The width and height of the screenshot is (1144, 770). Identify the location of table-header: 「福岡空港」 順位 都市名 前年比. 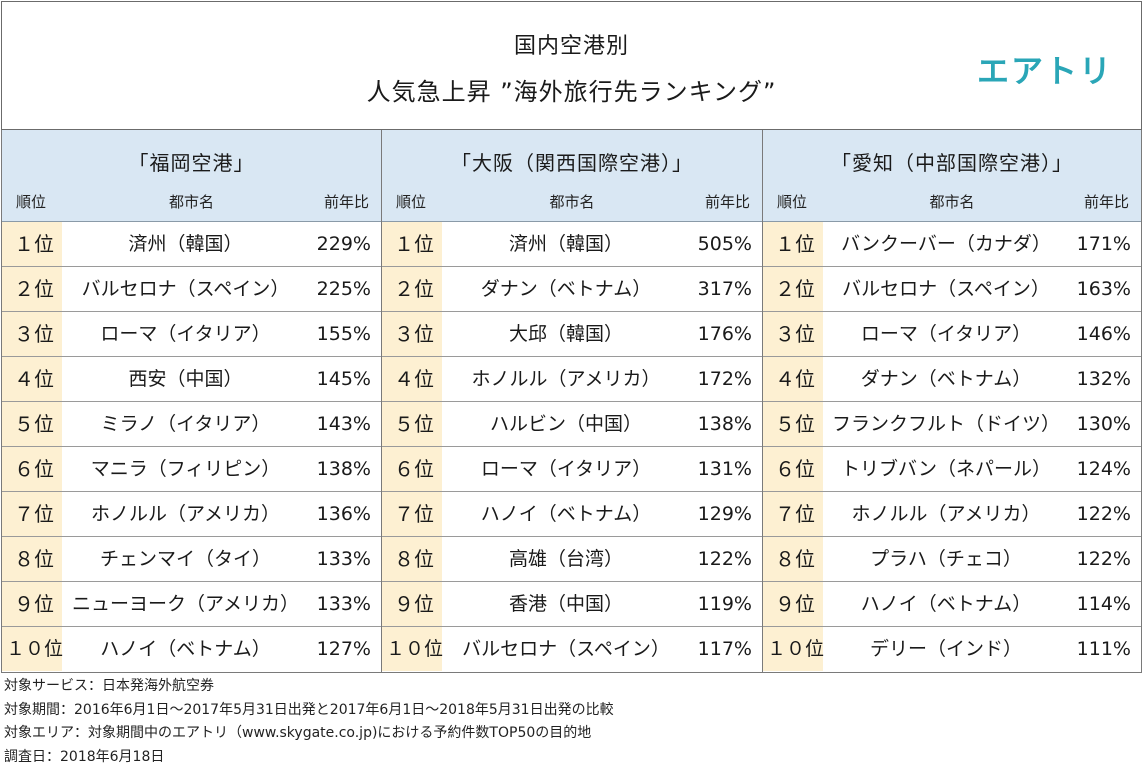
(191, 176).